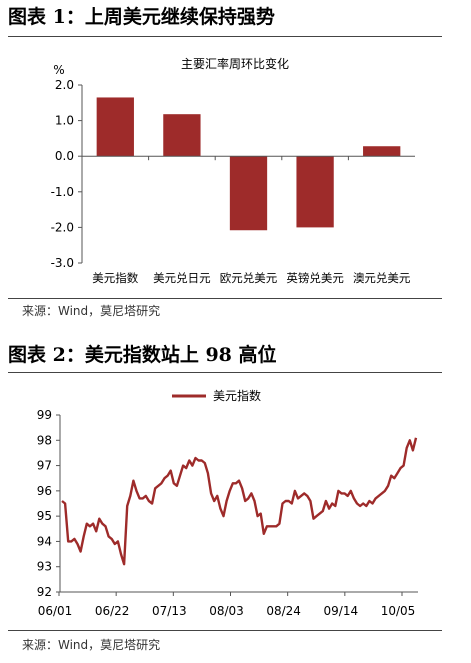 This screenshot has width=471, height=663. What do you see at coordinates (44, 592) in the screenshot?
I see `chart2-y-tick-label: 92` at bounding box center [44, 592].